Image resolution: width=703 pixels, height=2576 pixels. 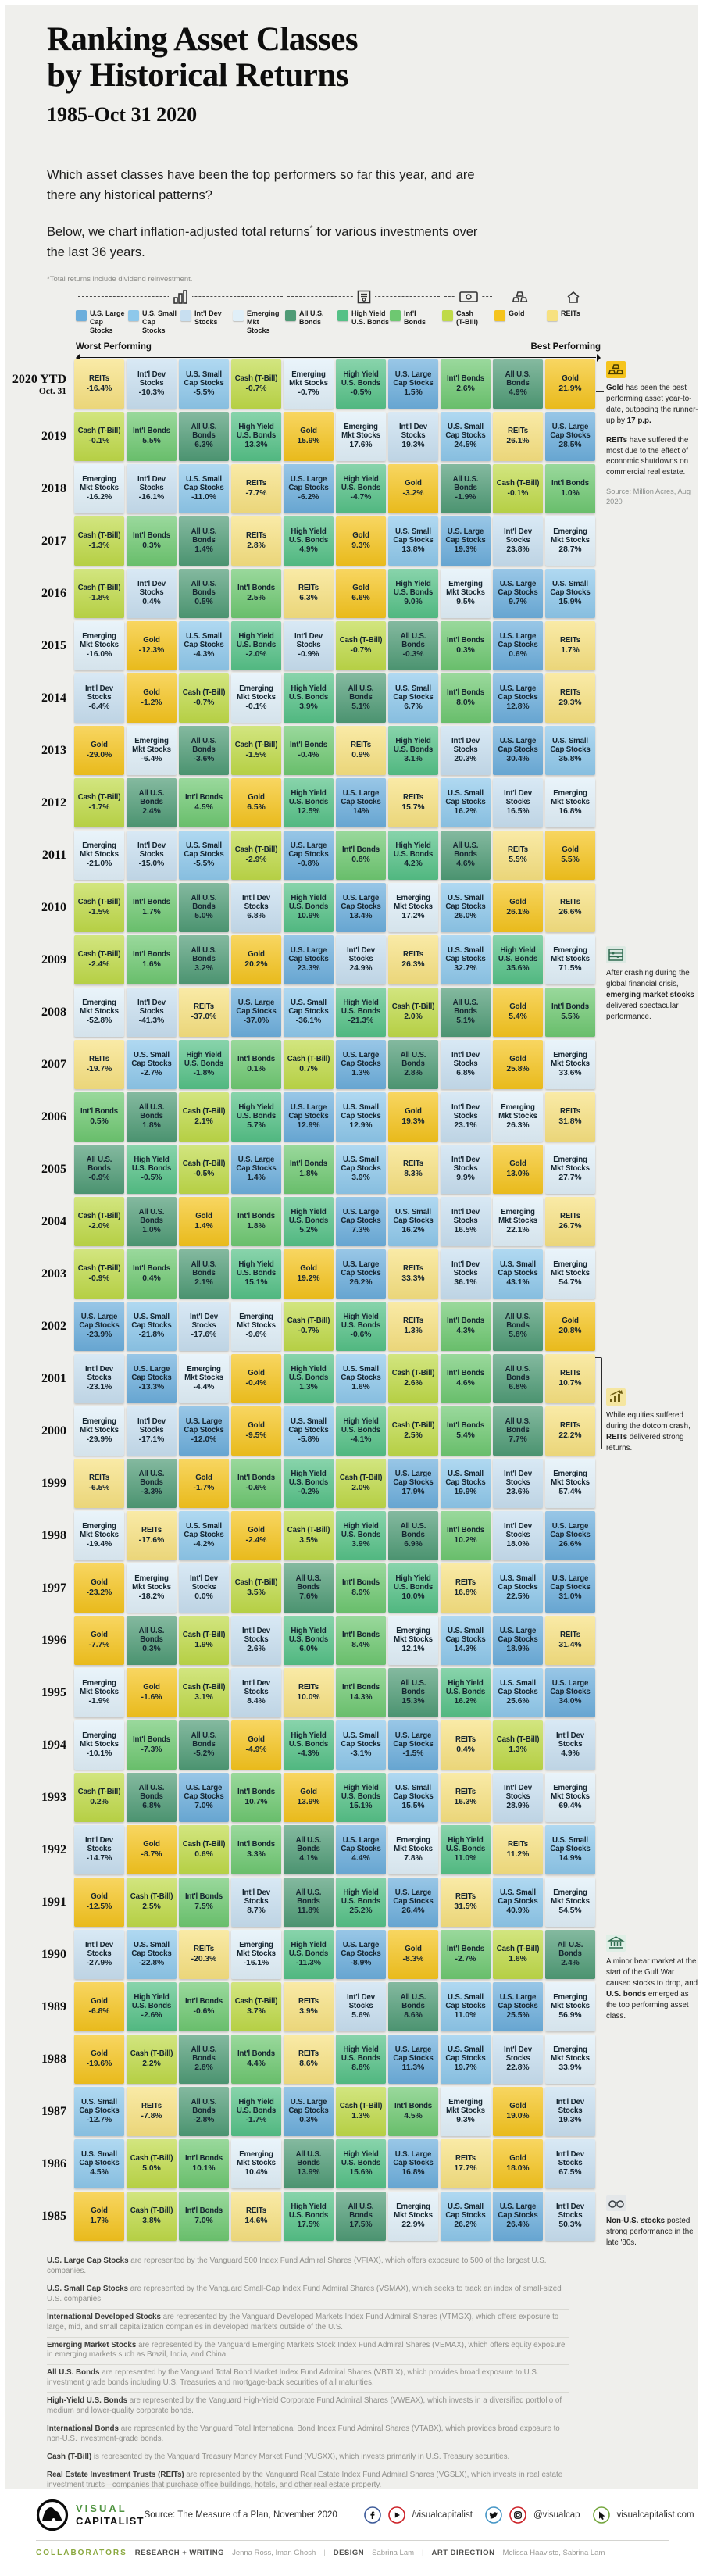 What do you see at coordinates (466, 698) in the screenshot?
I see `asset-cell-ib: Int'l Bonds 8.0%` at bounding box center [466, 698].